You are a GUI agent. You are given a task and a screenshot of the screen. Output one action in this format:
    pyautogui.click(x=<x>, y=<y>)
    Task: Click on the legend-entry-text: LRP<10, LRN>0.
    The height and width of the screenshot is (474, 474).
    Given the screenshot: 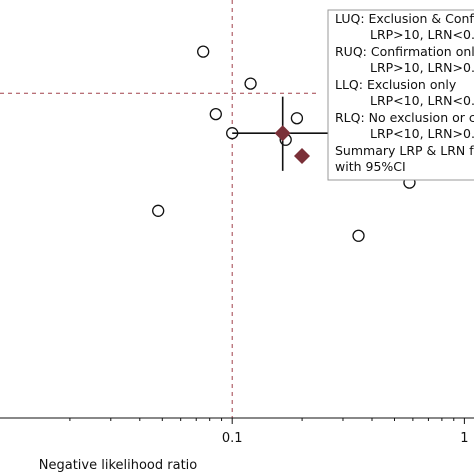 What is the action you would take?
    pyautogui.click(x=422, y=133)
    